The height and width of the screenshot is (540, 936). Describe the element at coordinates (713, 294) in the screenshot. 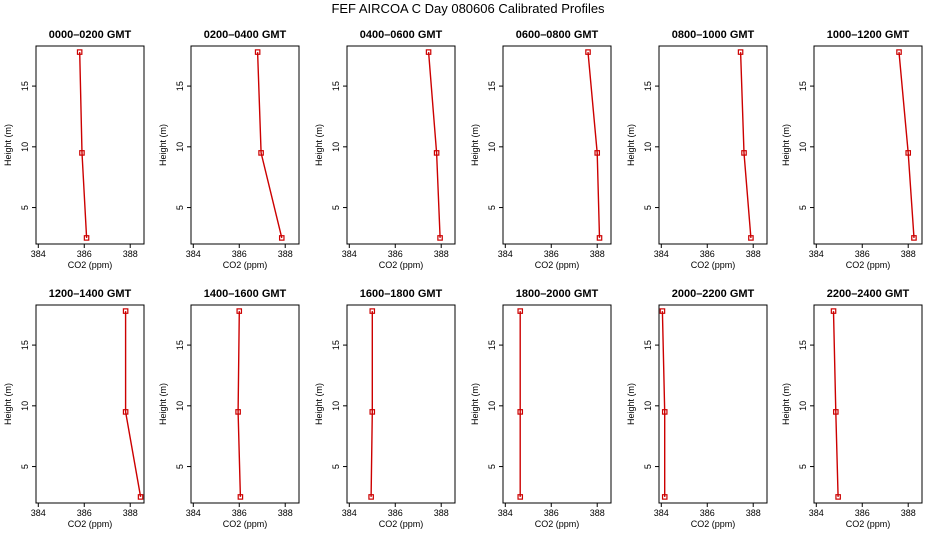

I see `panel-title: 2000–2200 GMT` at that location.